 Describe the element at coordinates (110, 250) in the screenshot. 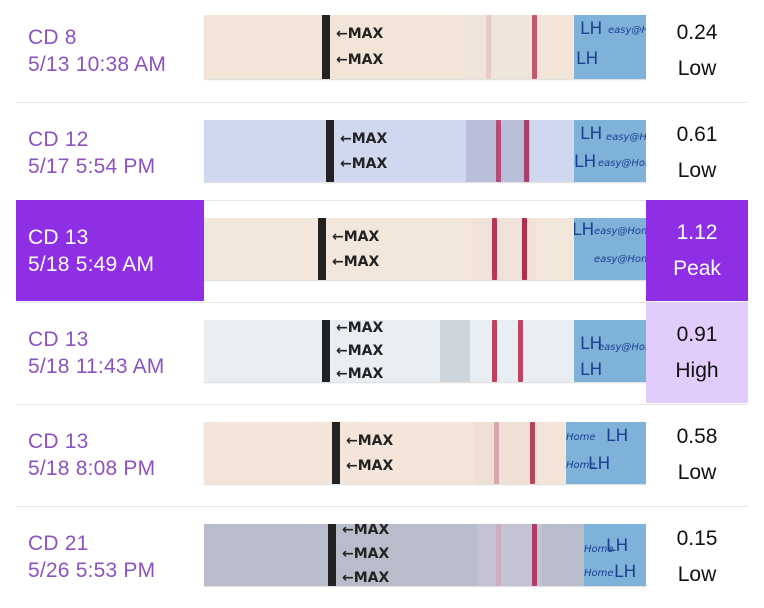

I see `date-cell: CD 13 5/18 5:49 AM` at that location.